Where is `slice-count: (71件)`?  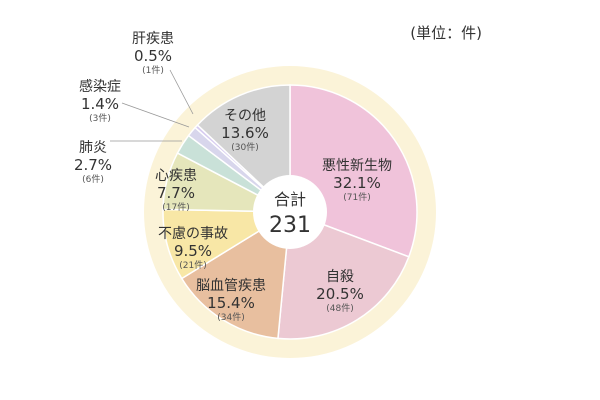 slice-count: (71件) is located at coordinates (356, 197).